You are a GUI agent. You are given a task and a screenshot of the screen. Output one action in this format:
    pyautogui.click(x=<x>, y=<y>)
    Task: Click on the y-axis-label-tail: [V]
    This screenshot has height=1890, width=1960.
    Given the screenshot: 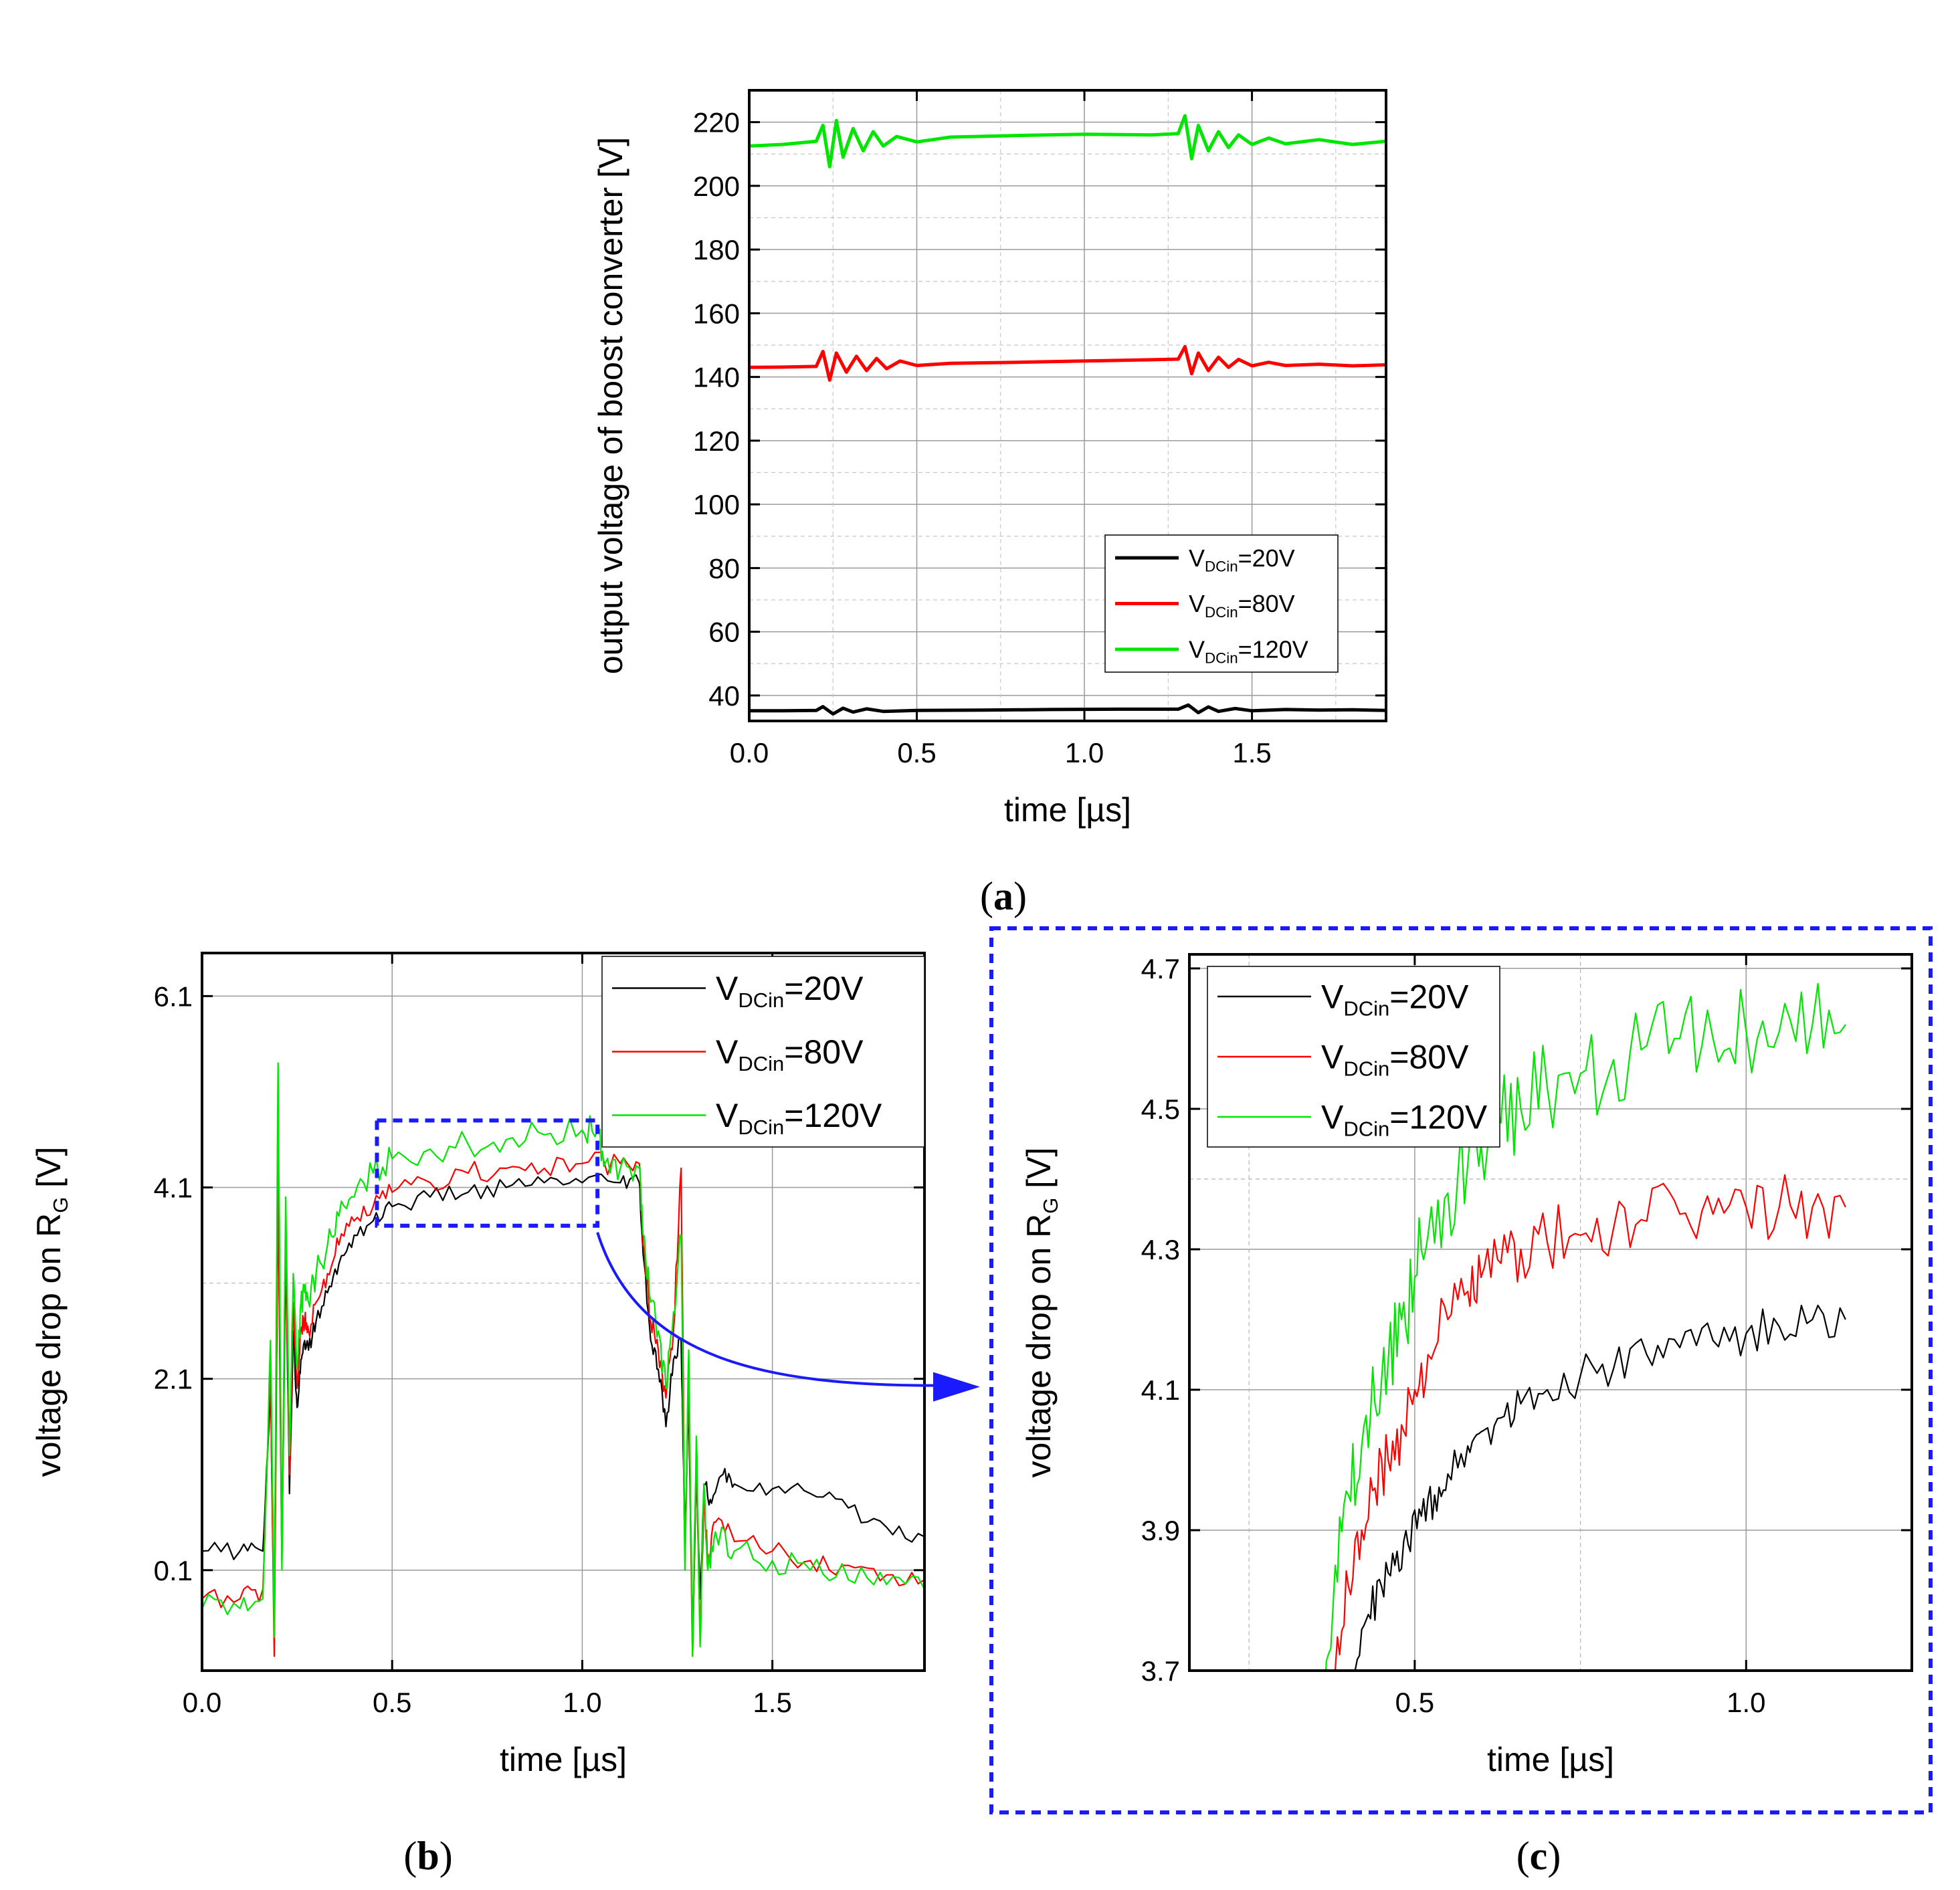 What is the action you would take?
    pyautogui.click(x=1039, y=1173)
    